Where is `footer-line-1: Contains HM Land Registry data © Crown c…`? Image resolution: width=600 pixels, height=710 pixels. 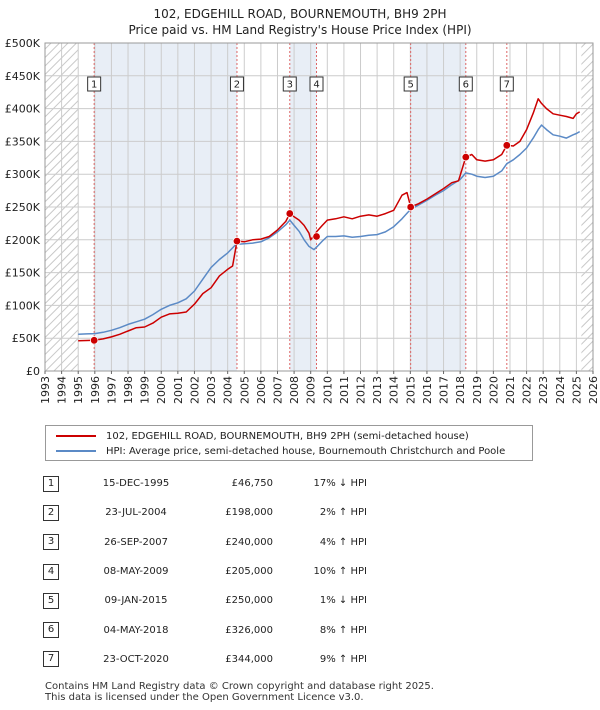
footer-line-1: Contains HM Land Registry data © Crown c… is located at coordinates (239, 686).